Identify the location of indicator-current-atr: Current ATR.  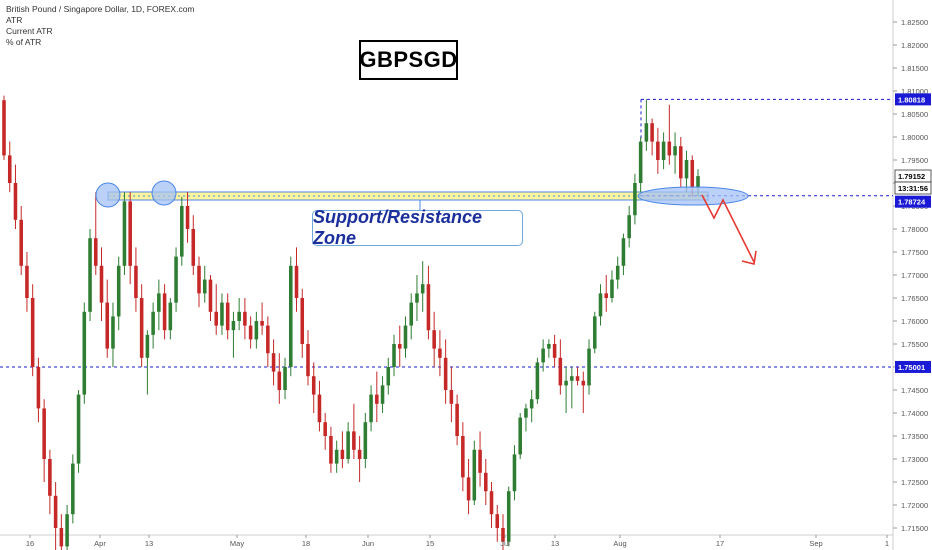
(29, 31).